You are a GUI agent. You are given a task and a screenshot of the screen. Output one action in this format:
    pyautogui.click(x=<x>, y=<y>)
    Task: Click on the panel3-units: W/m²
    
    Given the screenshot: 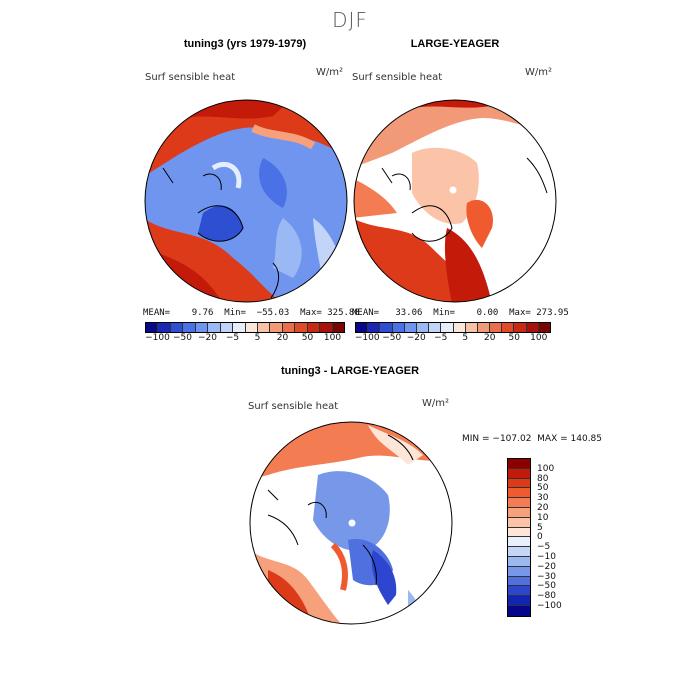 What is the action you would take?
    pyautogui.click(x=436, y=403)
    